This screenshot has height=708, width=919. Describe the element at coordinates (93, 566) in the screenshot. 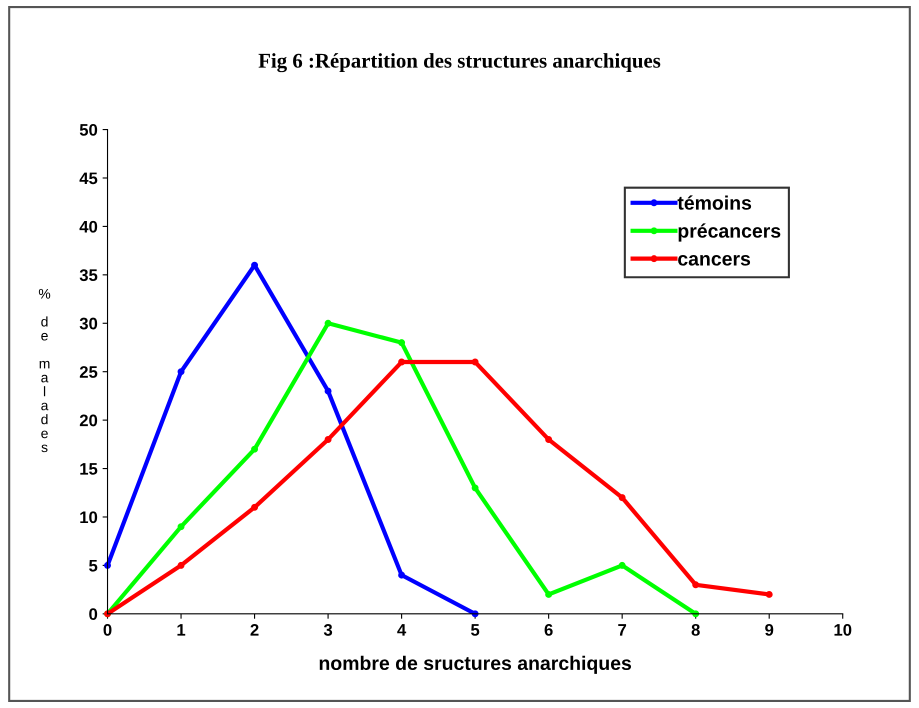

I see `y-tick-label: 5` at that location.